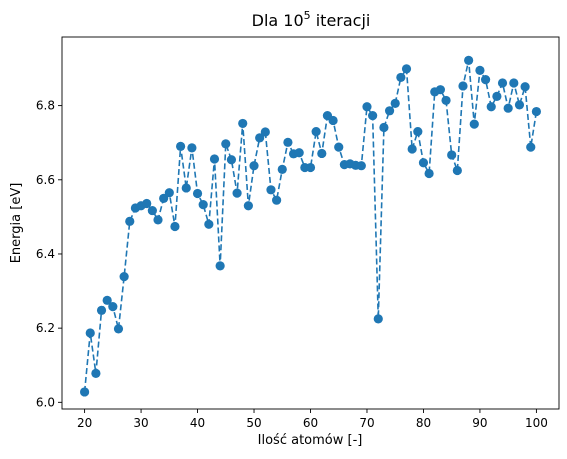 The image size is (567, 459). Describe the element at coordinates (45, 180) in the screenshot. I see `y-tick-label: 6.6` at that location.